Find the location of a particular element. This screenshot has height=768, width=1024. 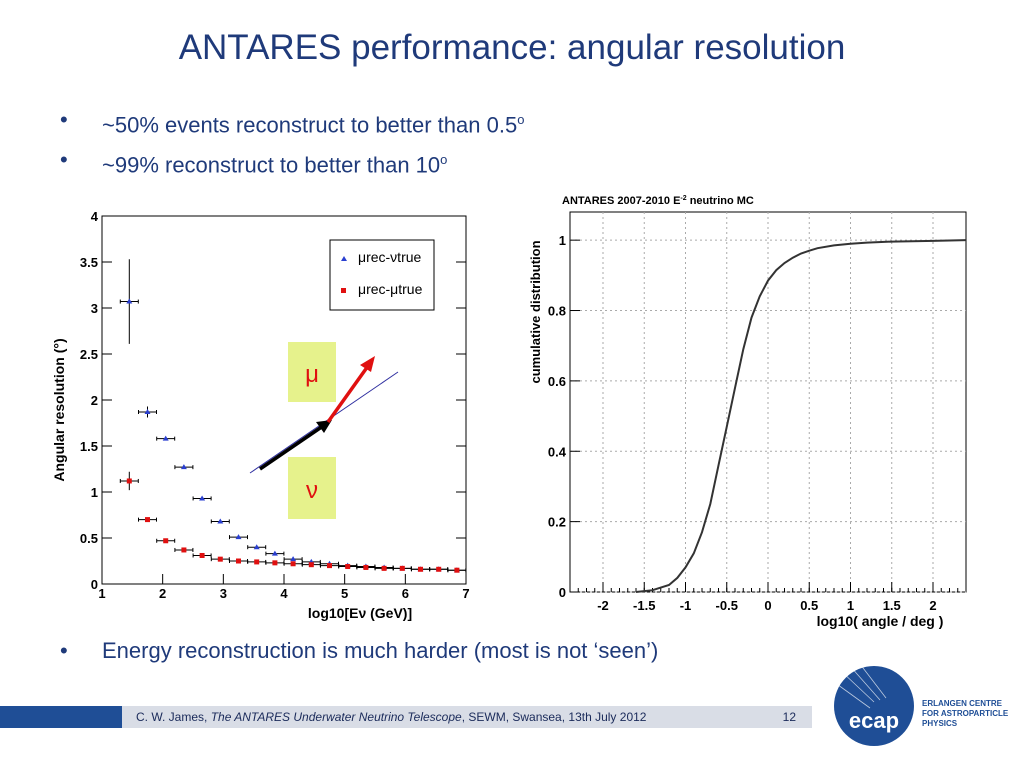

y-tick-label: 1.5 is located at coordinates (89, 446).